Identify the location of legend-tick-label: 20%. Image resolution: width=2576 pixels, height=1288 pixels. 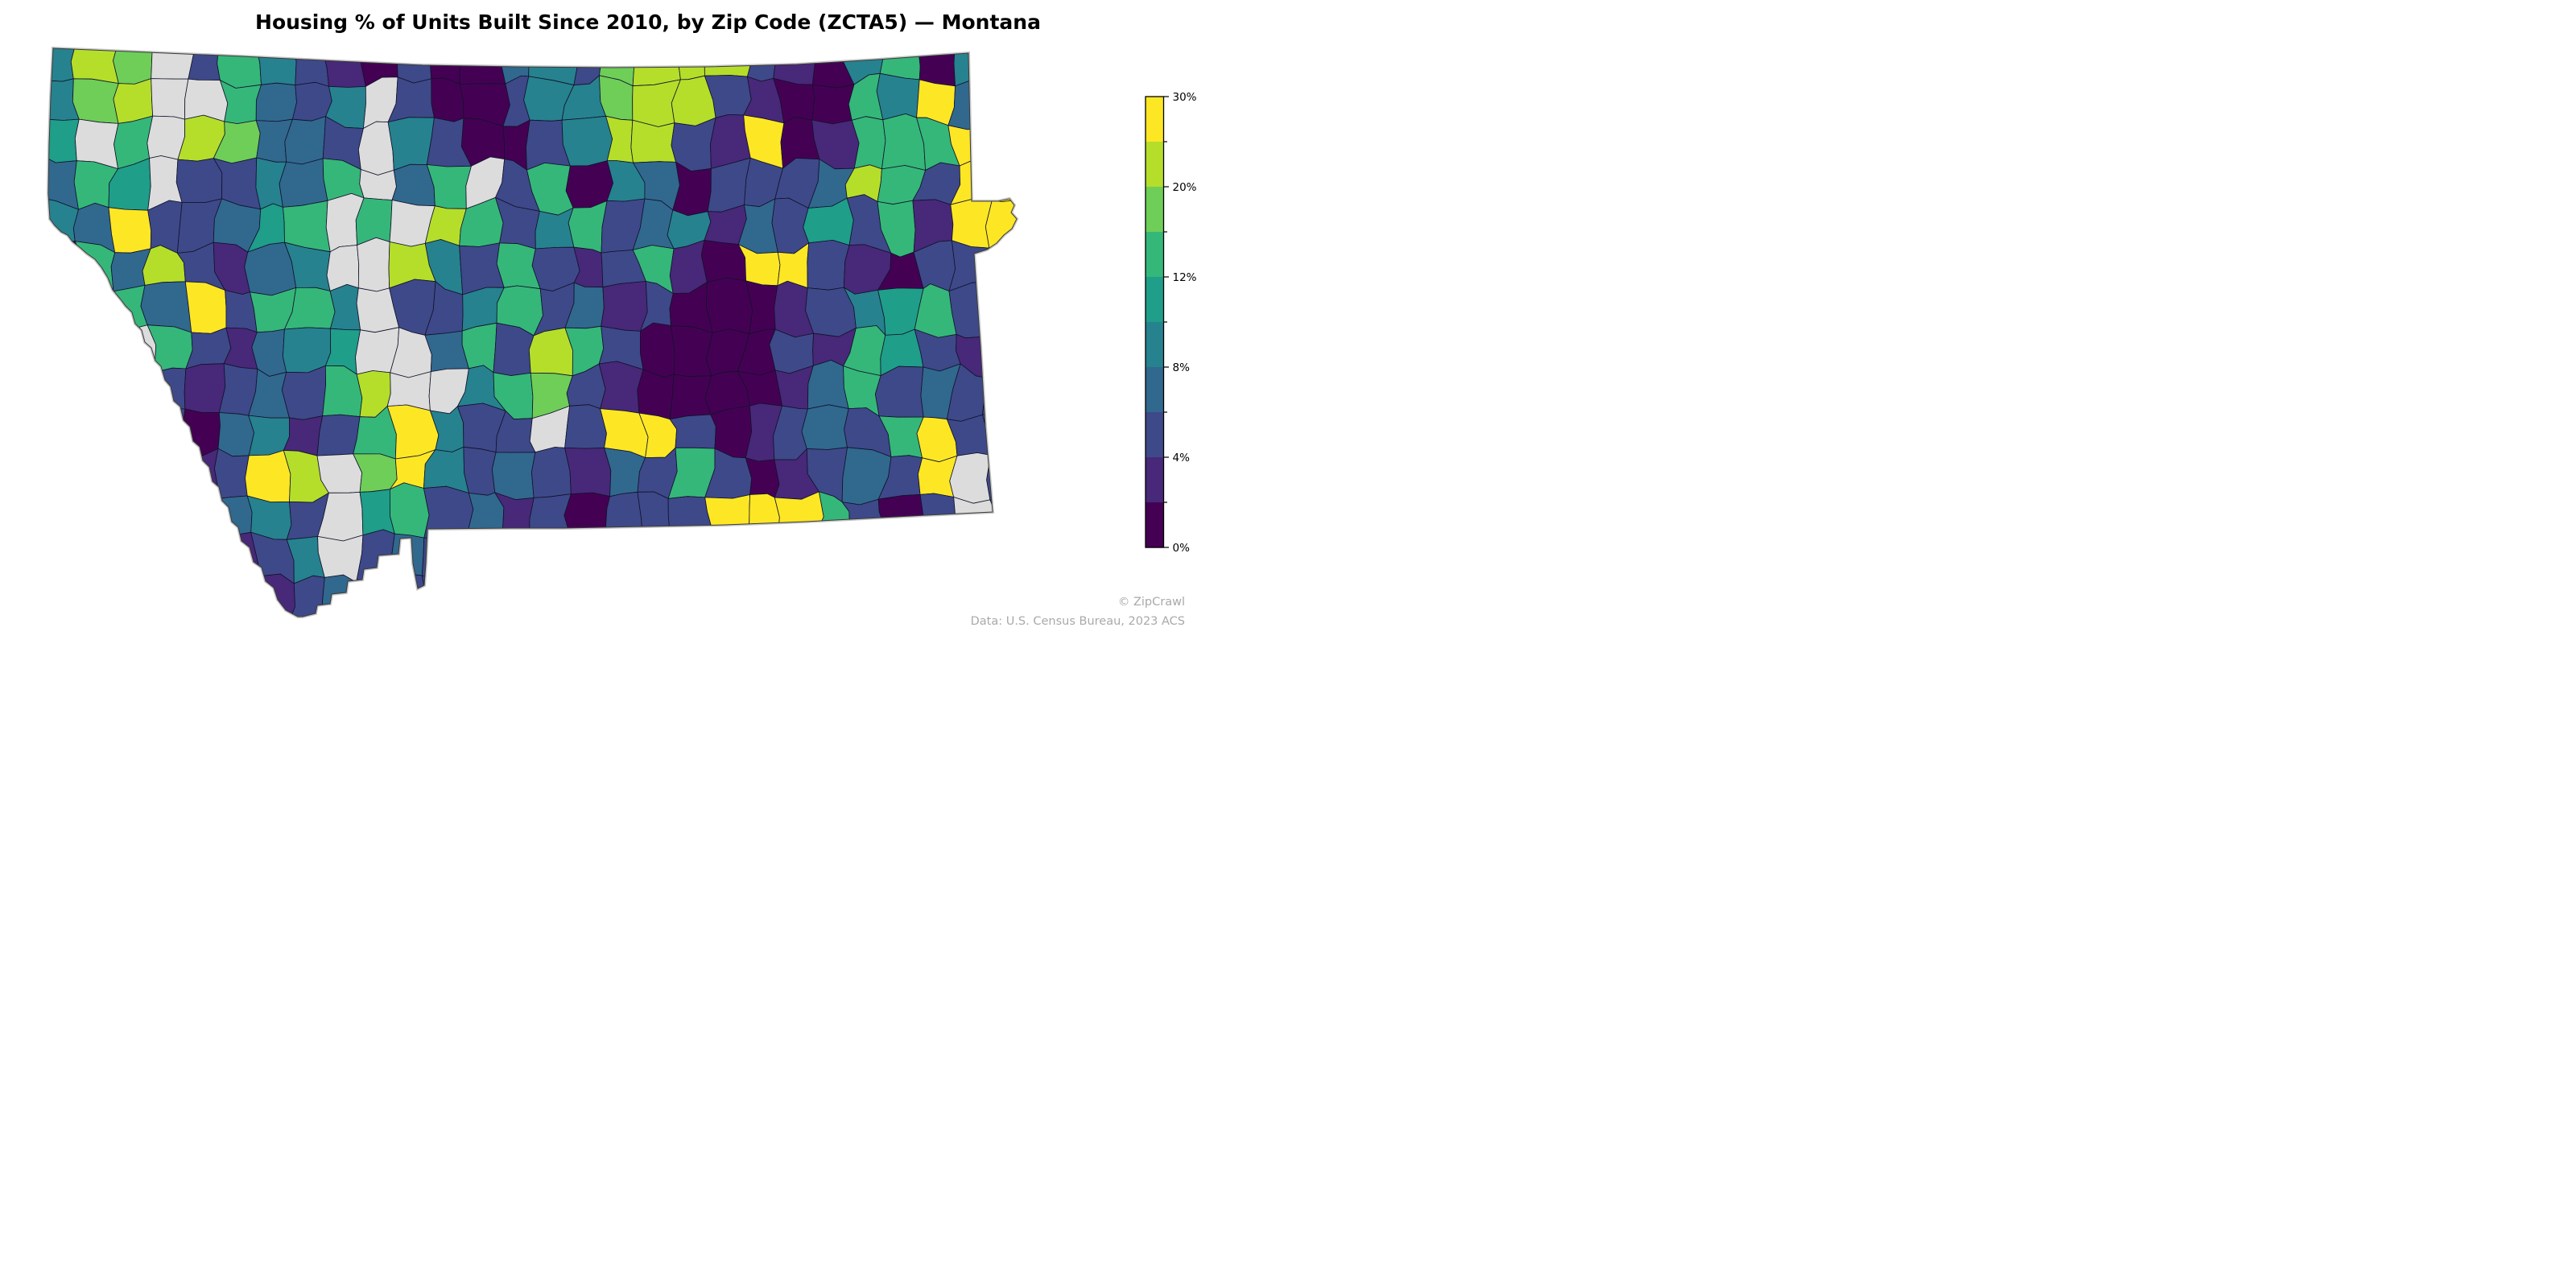
(1185, 187).